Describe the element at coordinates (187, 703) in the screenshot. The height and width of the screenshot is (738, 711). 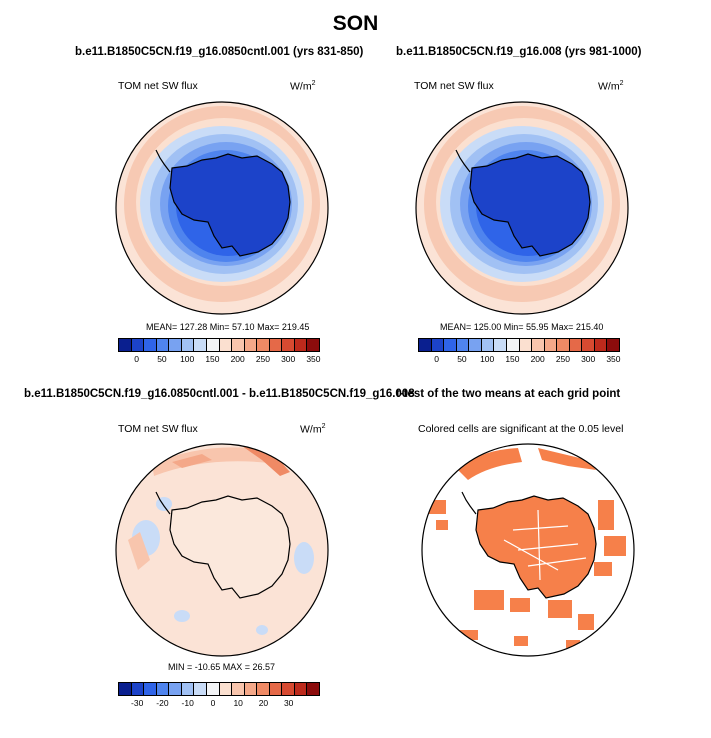
I see `colorbar-tick-label: -10` at that location.